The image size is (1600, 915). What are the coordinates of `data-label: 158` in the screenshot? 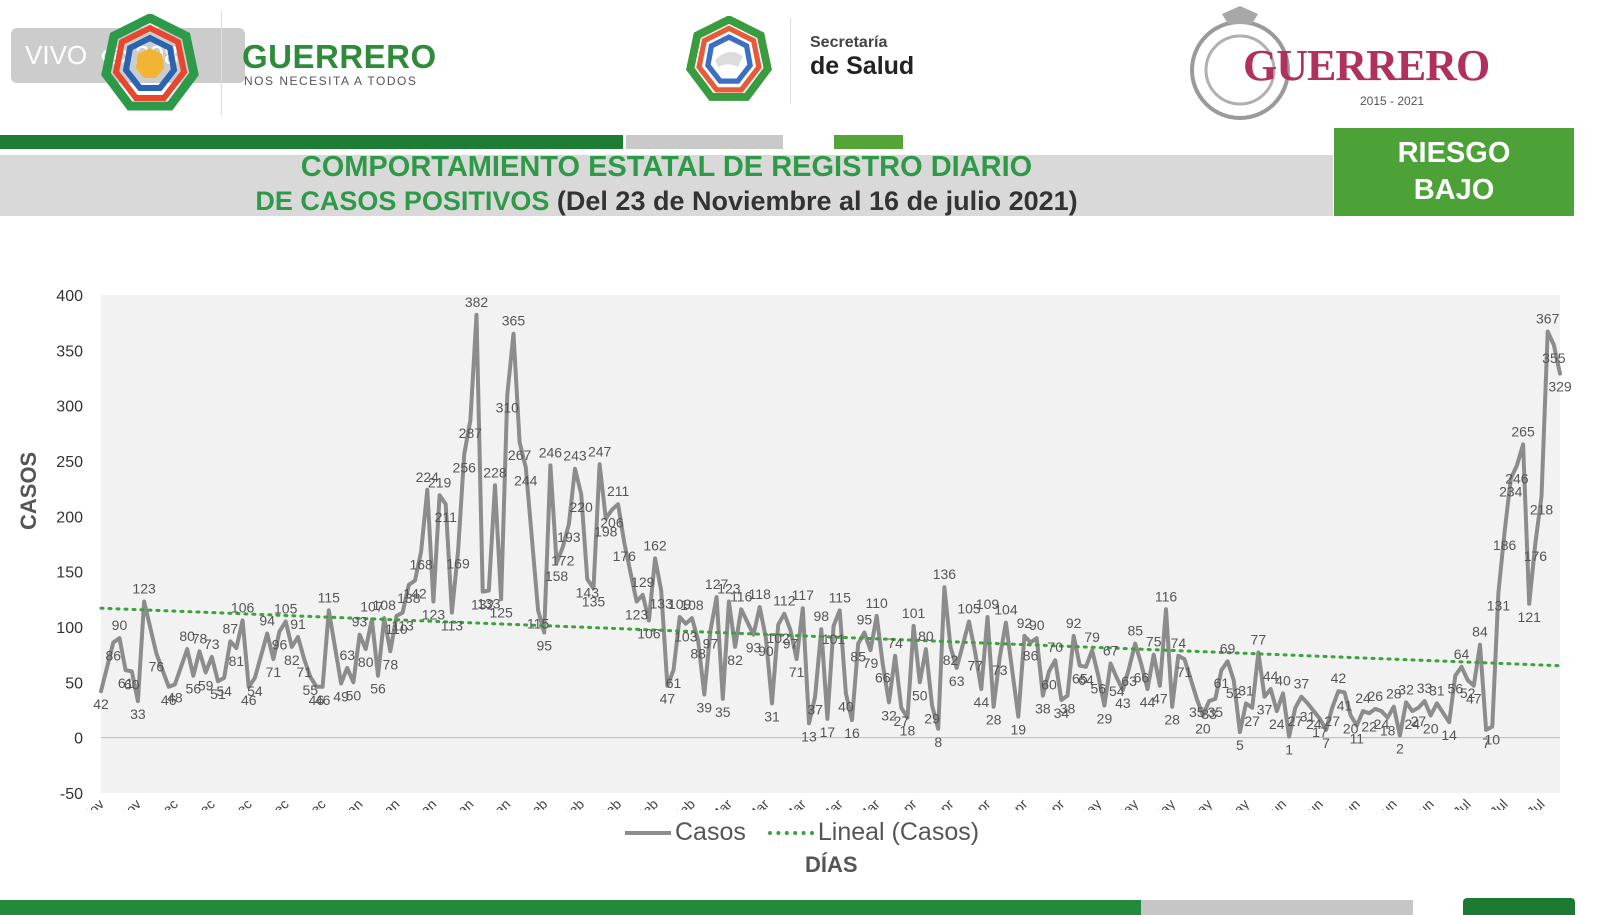 It's located at (557, 576).